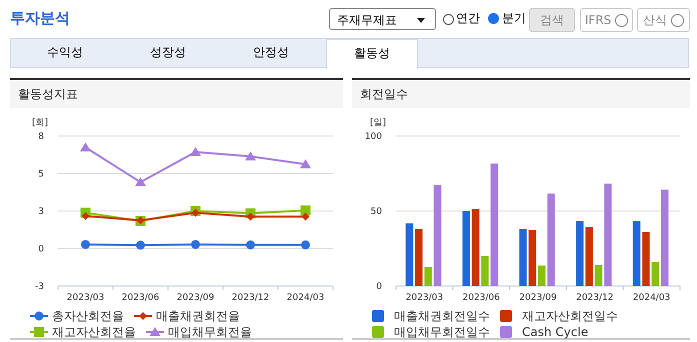 This screenshot has height=342, width=697. I want to click on legend-label: 매출채권회전일수, so click(442, 316).